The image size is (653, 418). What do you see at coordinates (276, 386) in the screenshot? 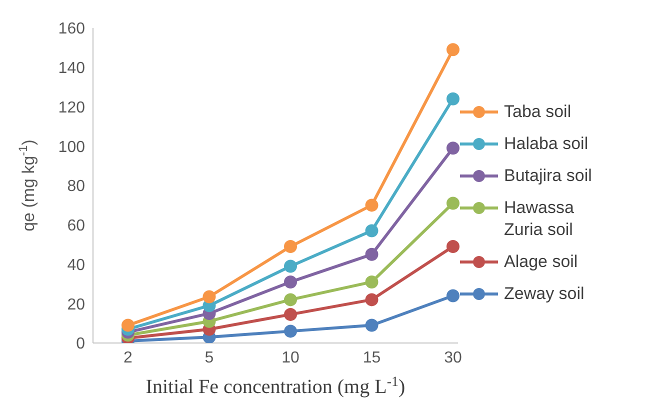
I see `x-axis-title: Initial Fe concentration (mg L$^{-1}$)` at bounding box center [276, 386].